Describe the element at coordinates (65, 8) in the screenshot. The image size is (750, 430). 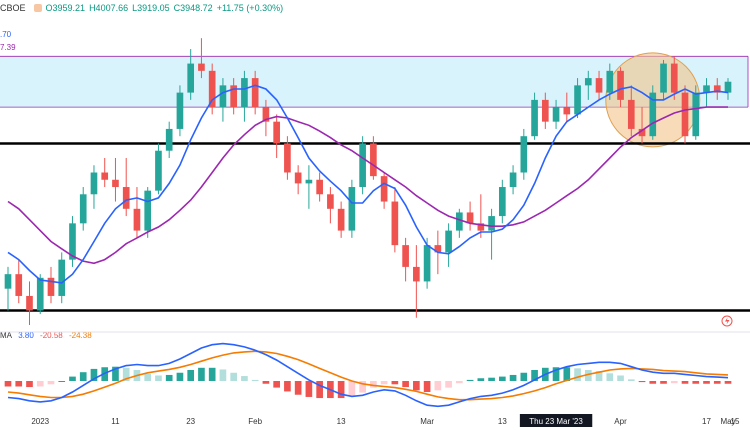
I see `open-value: O3959.21` at that location.